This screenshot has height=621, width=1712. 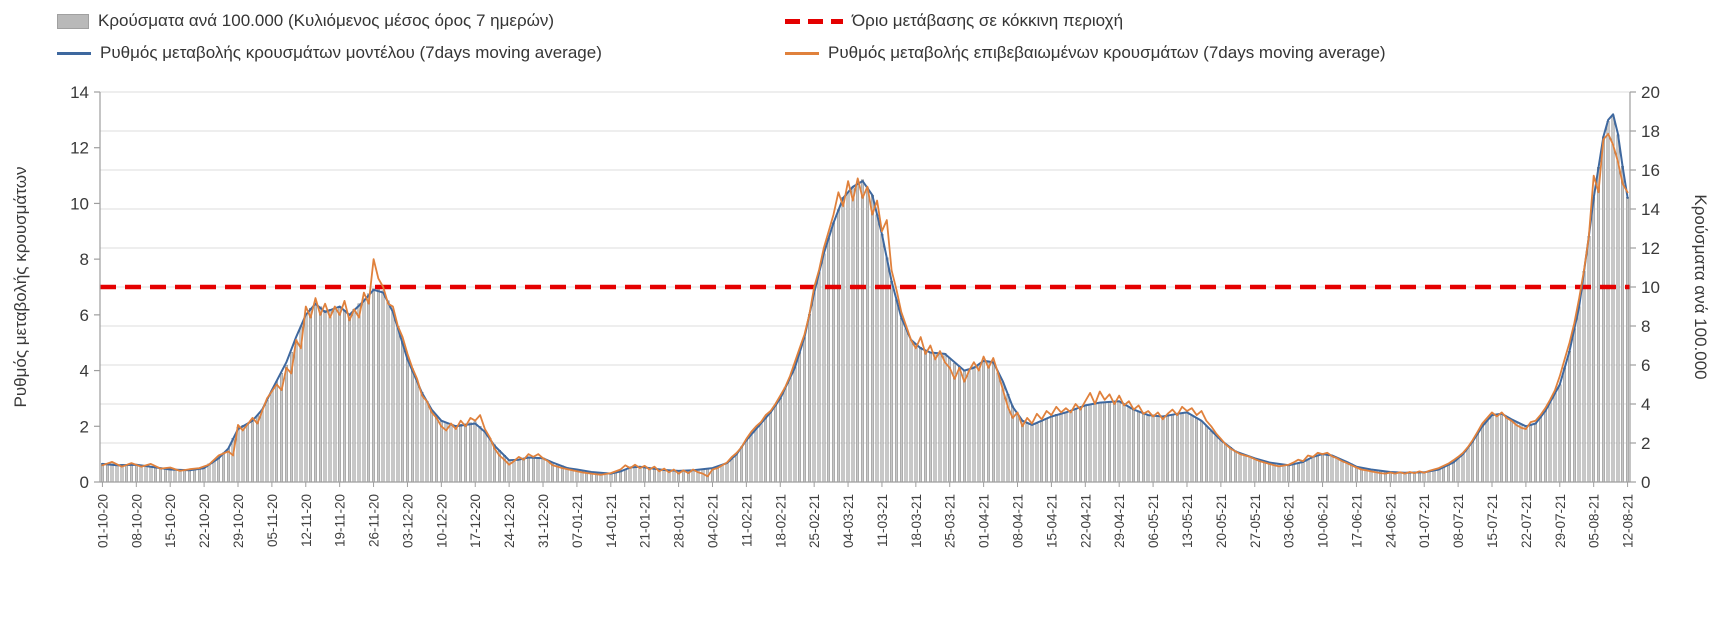 I want to click on x-tick-label: 01-10-20, so click(x=102, y=521).